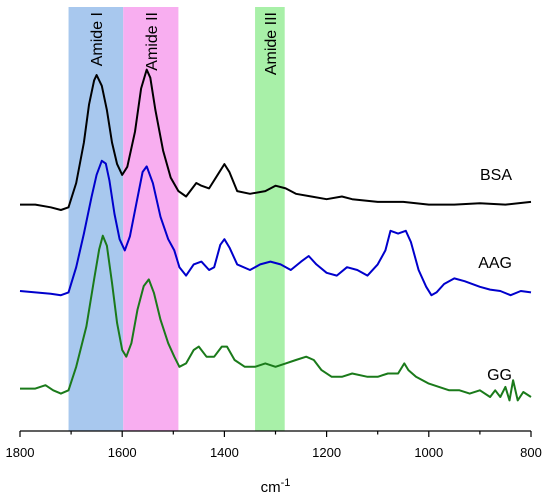 The image size is (550, 499). I want to click on x-axis-ticks: 1800 1600 1400 1200 1000 800, so click(274, 445).